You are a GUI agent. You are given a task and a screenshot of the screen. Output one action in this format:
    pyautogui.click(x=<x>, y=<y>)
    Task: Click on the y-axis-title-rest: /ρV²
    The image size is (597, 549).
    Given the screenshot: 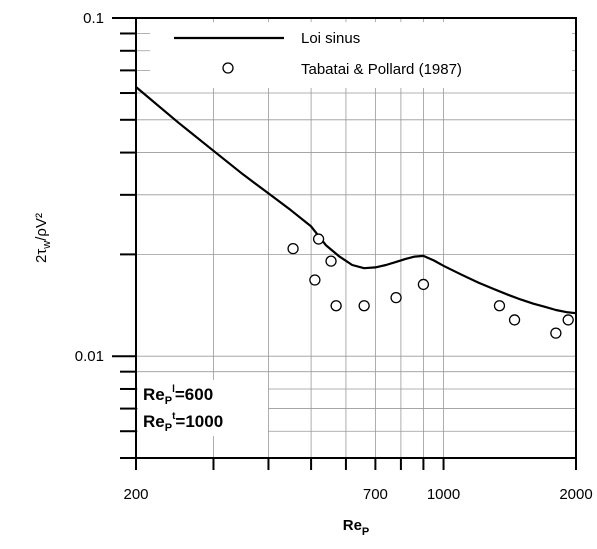 What is the action you would take?
    pyautogui.click(x=41, y=227)
    